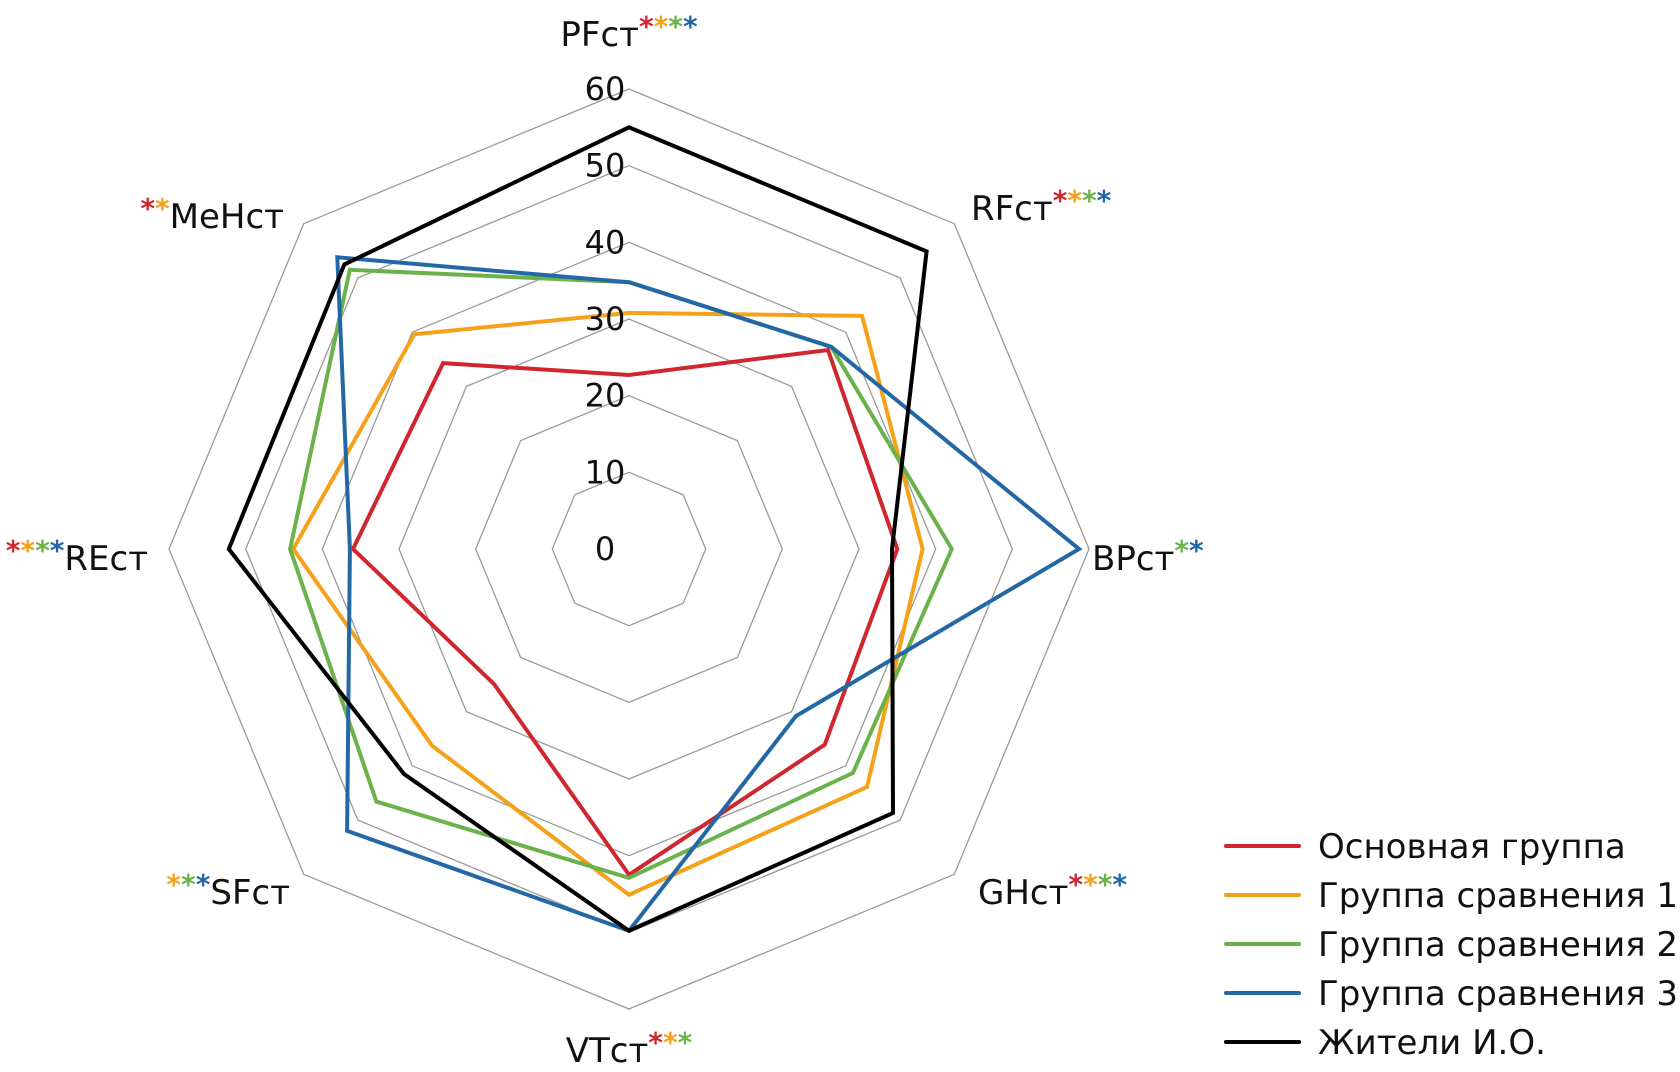 This screenshot has height=1072, width=1680. Describe the element at coordinates (605, 166) in the screenshot. I see `tick-label: 50` at that location.